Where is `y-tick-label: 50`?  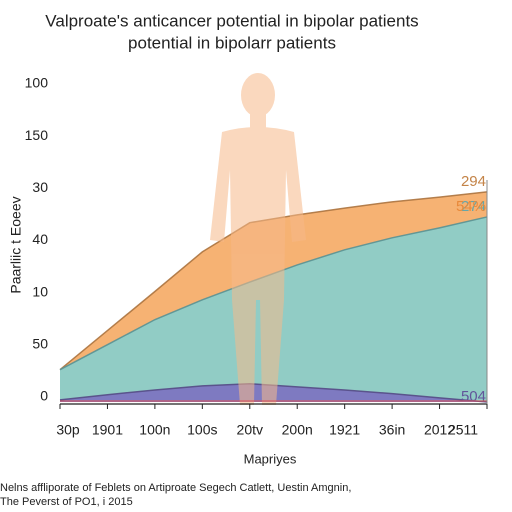
y-tick-label: 50 is located at coordinates (40, 344).